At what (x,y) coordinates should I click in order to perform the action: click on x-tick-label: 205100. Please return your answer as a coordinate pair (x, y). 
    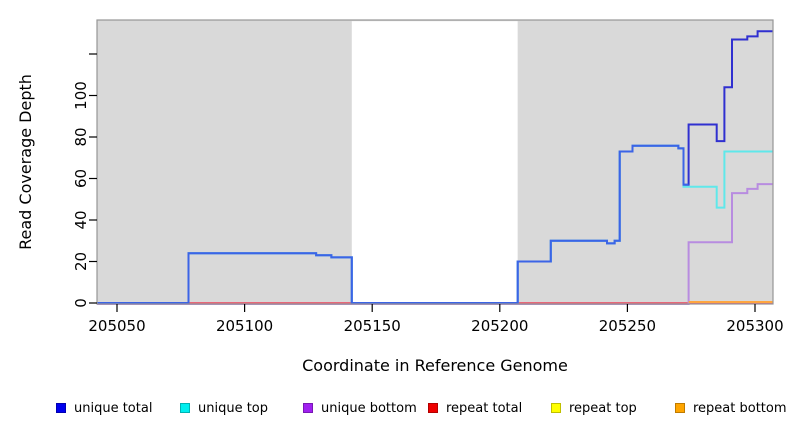
    Looking at the image, I should click on (244, 326).